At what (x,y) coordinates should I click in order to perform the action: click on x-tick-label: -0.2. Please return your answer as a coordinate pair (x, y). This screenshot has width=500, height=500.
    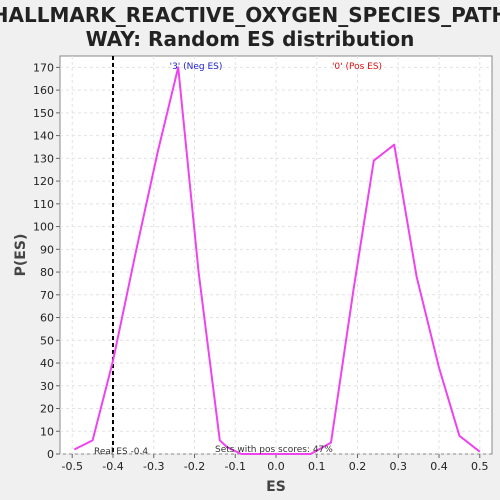
    Looking at the image, I should click on (194, 466).